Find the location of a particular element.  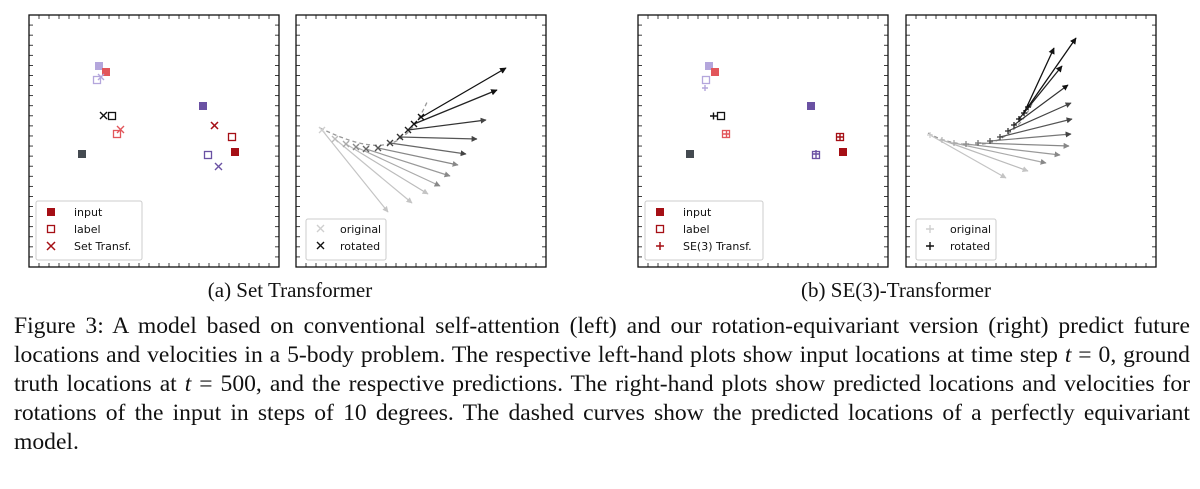

plot-b-right: original rotated is located at coordinates (1031, 141).